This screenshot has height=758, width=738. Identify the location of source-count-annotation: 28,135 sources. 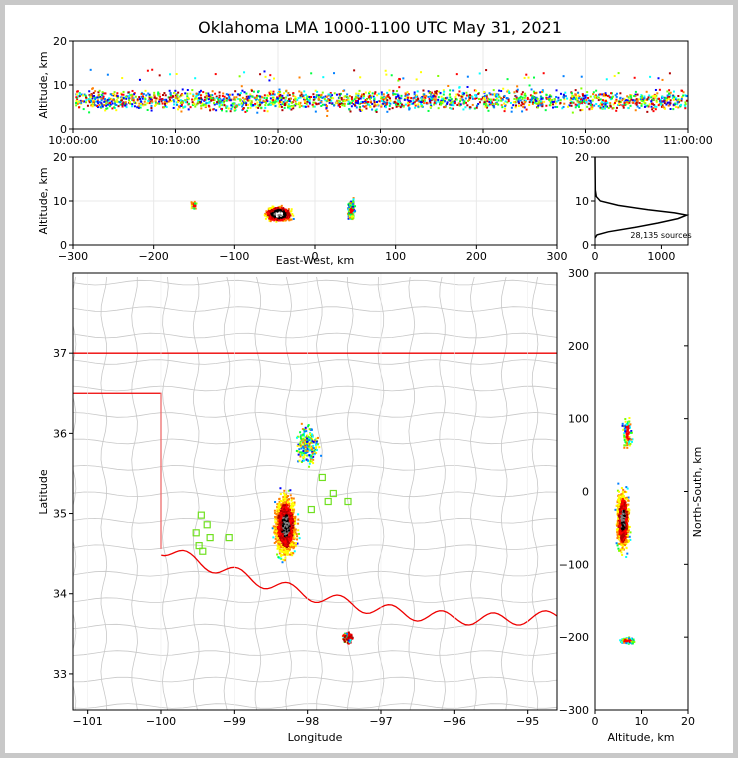
(660, 235).